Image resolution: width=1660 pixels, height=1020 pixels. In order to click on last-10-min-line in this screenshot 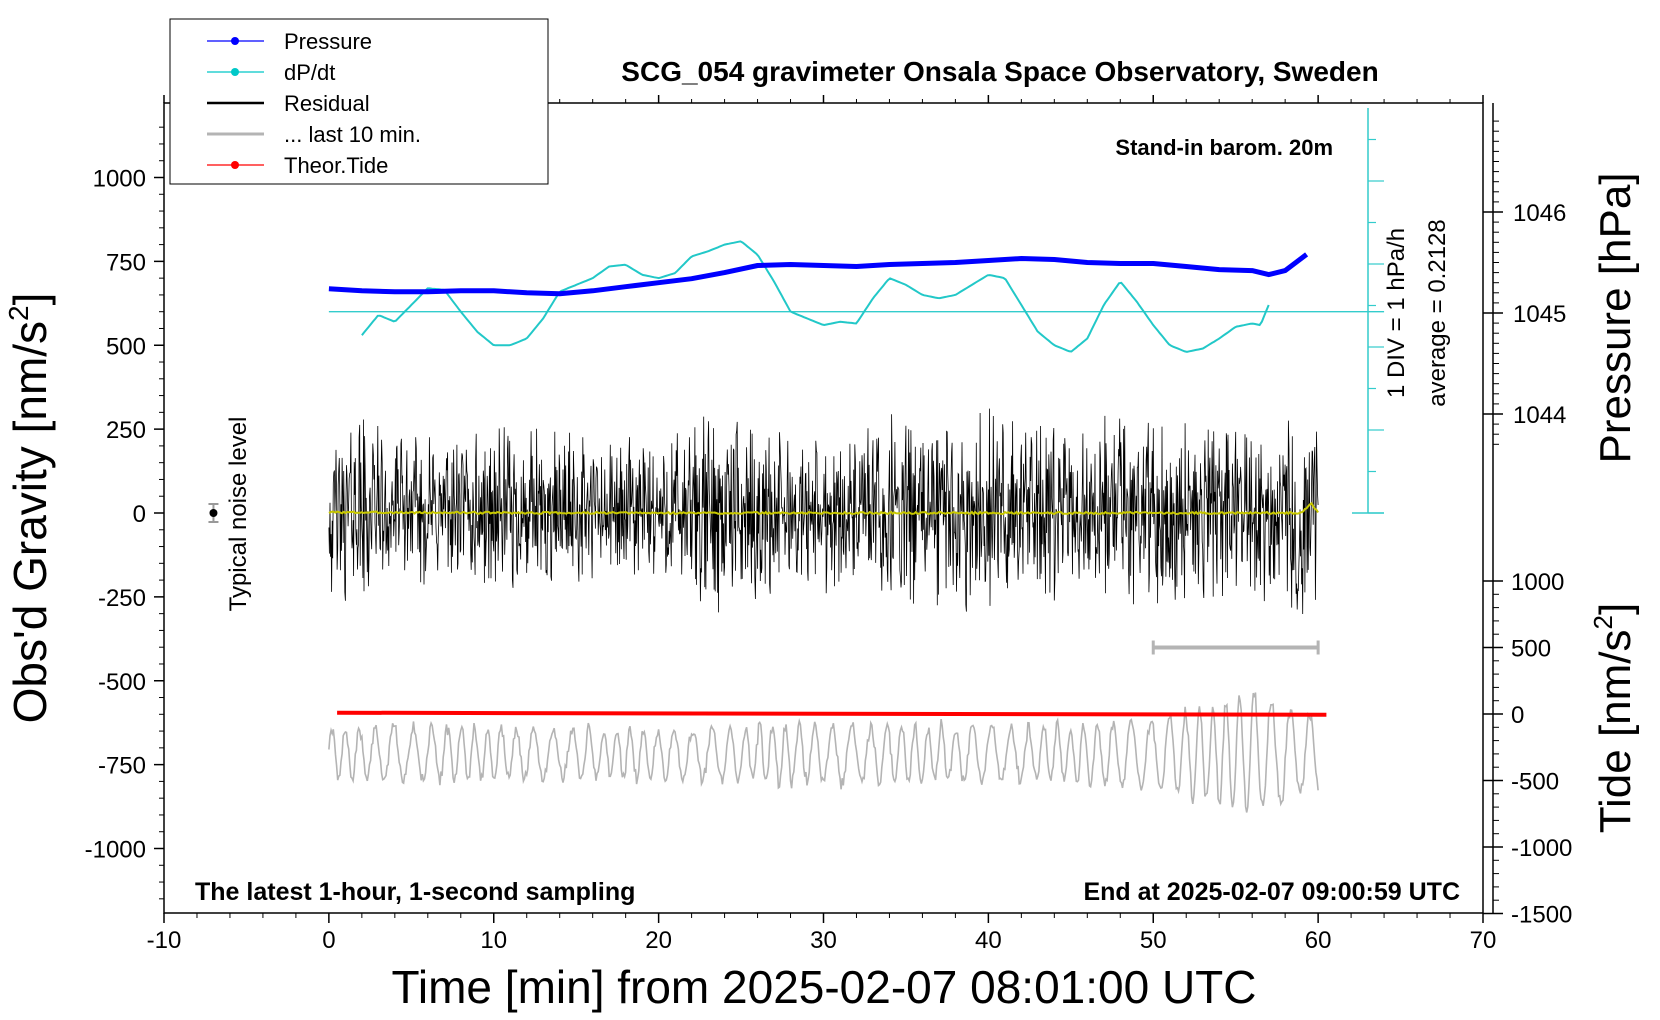, I will do `click(823, 752)`.